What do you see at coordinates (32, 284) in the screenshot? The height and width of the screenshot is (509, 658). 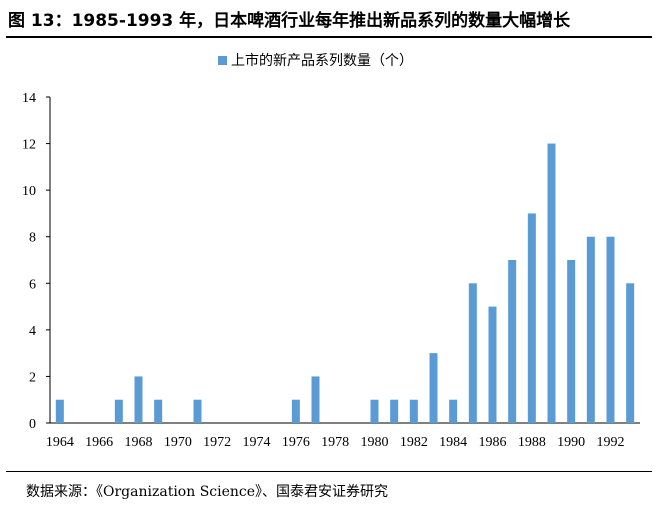 I see `y-tick-label: 6` at bounding box center [32, 284].